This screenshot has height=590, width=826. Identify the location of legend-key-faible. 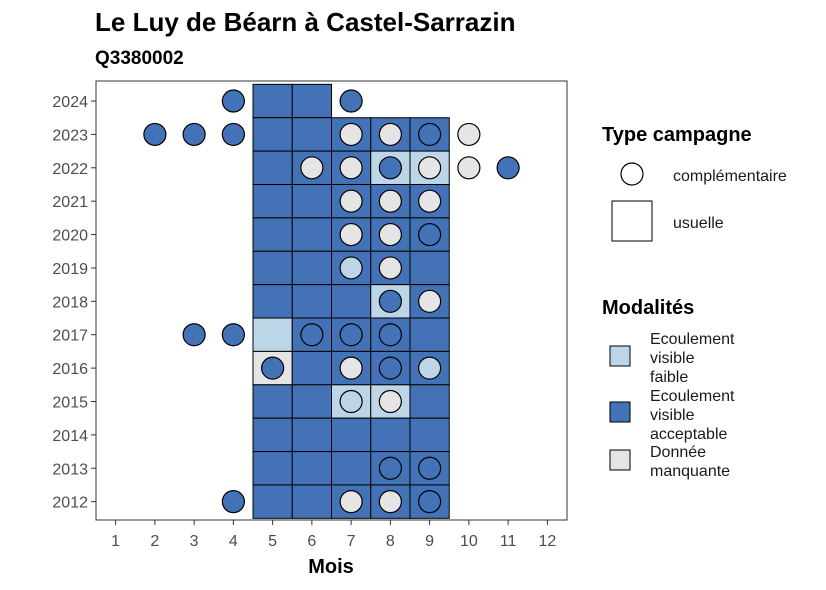
(620, 356).